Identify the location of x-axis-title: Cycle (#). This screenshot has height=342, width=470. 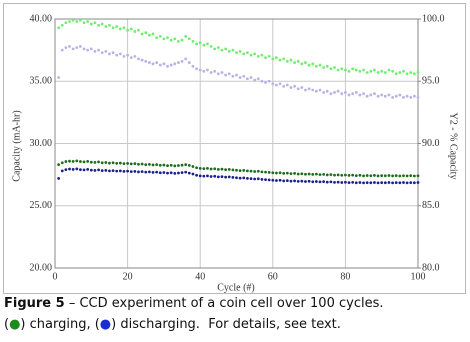
(236, 287).